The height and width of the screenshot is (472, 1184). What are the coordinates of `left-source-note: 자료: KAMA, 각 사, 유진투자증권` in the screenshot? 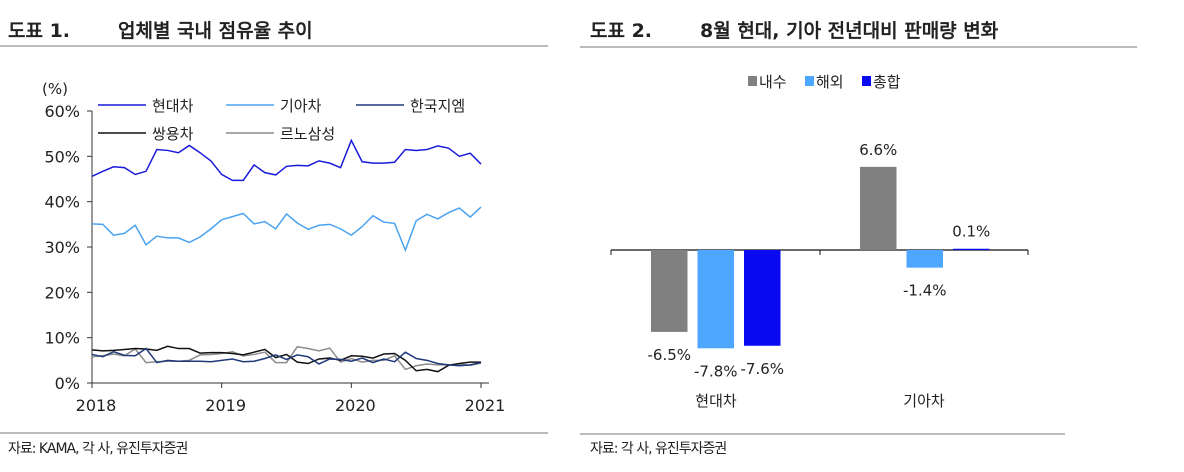 It's located at (98, 449).